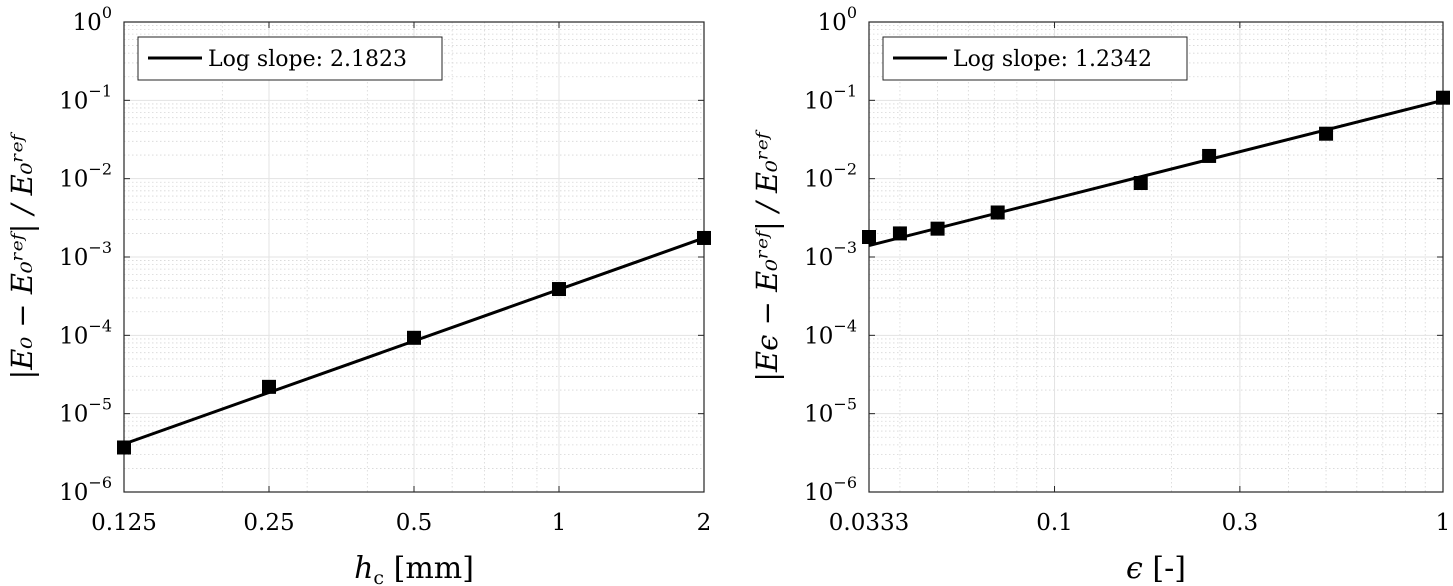 The height and width of the screenshot is (586, 1453). Describe the element at coordinates (307, 59) in the screenshot. I see `legend-entry: Log slope: 2.1823` at that location.